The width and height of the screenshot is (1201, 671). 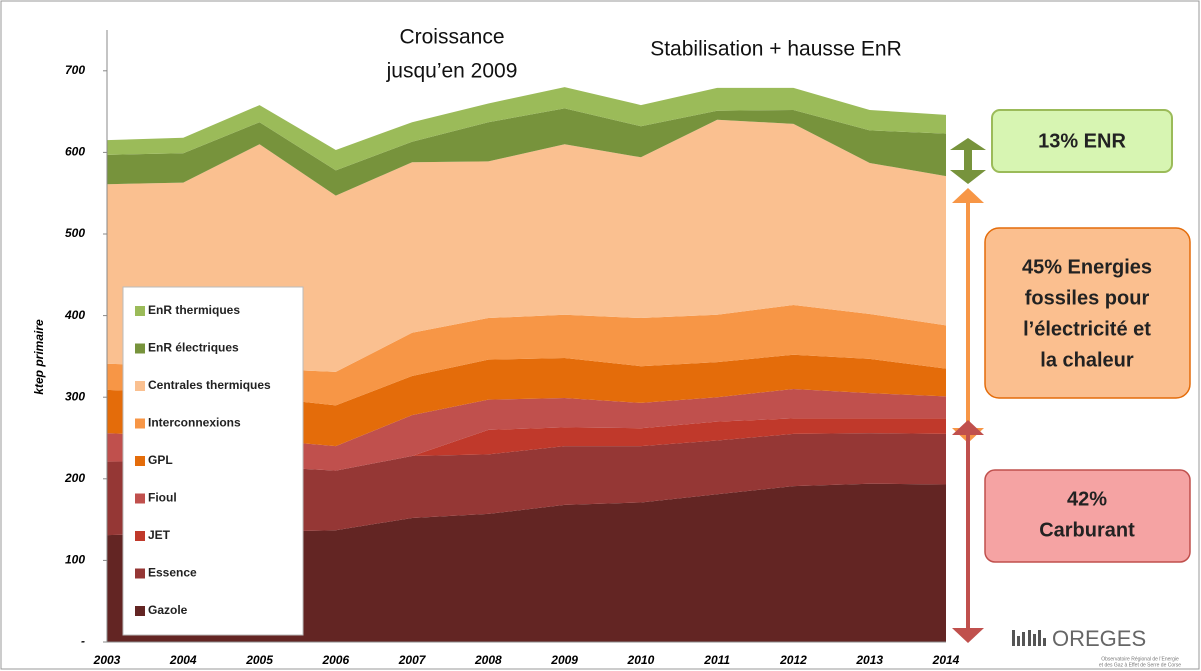 What do you see at coordinates (259, 660) in the screenshot?
I see `x-tick-label: 2005` at bounding box center [259, 660].